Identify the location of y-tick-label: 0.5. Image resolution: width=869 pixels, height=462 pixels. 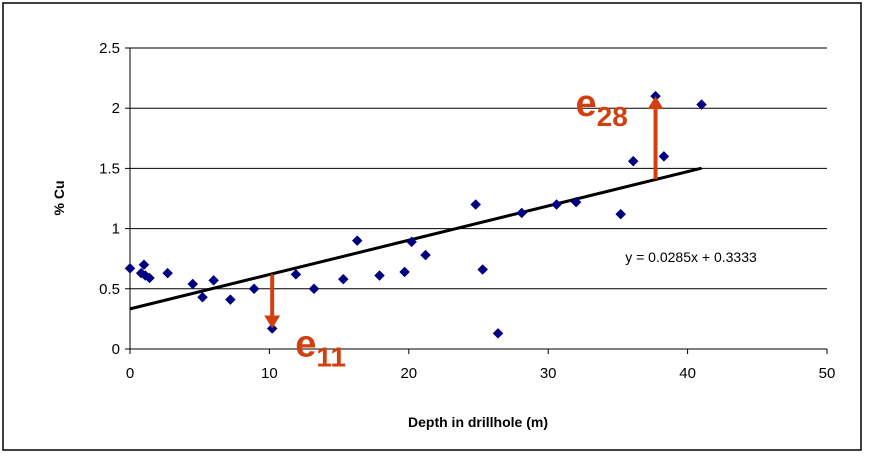
(109, 289).